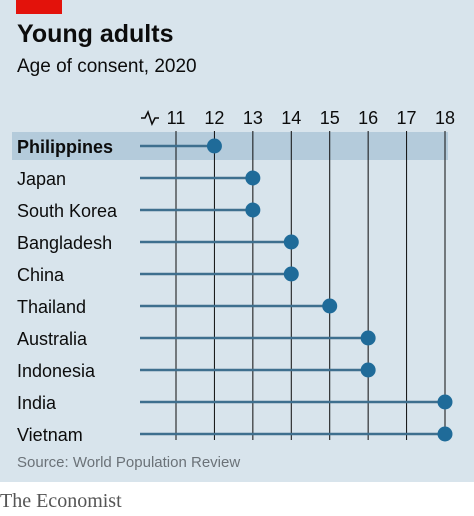  Describe the element at coordinates (214, 118) in the screenshot. I see `x-tick-label: 12` at that location.